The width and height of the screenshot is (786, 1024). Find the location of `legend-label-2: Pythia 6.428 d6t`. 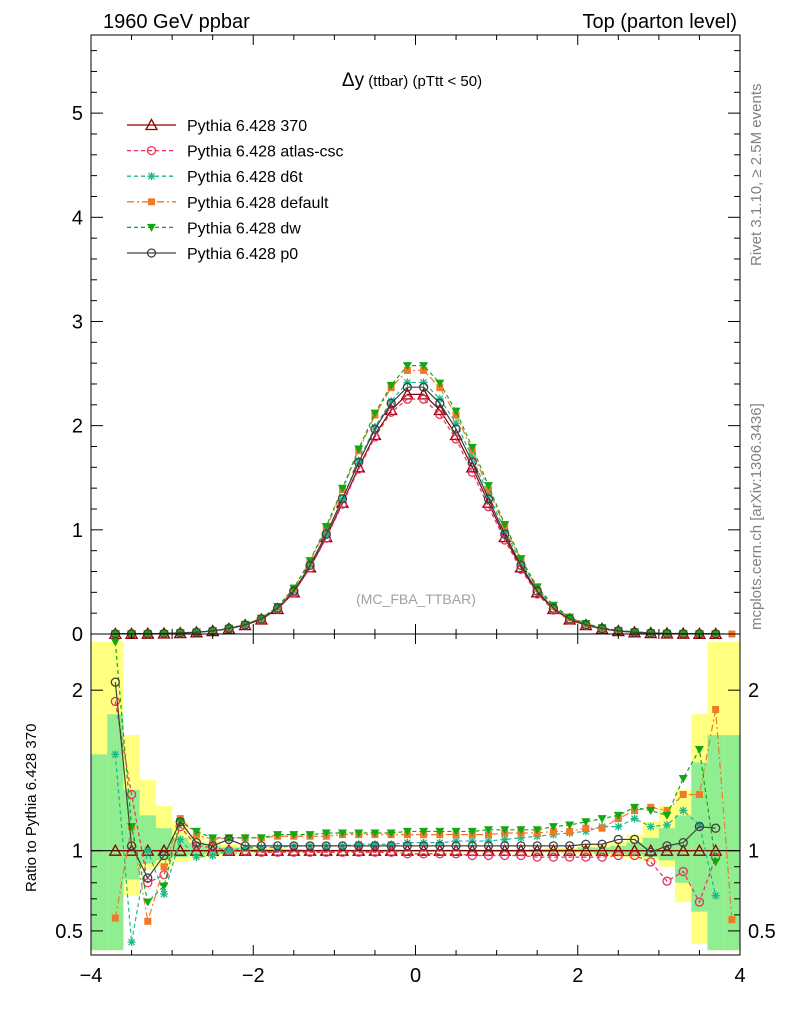

legend-label-2: Pythia 6.428 d6t is located at coordinates (245, 177).